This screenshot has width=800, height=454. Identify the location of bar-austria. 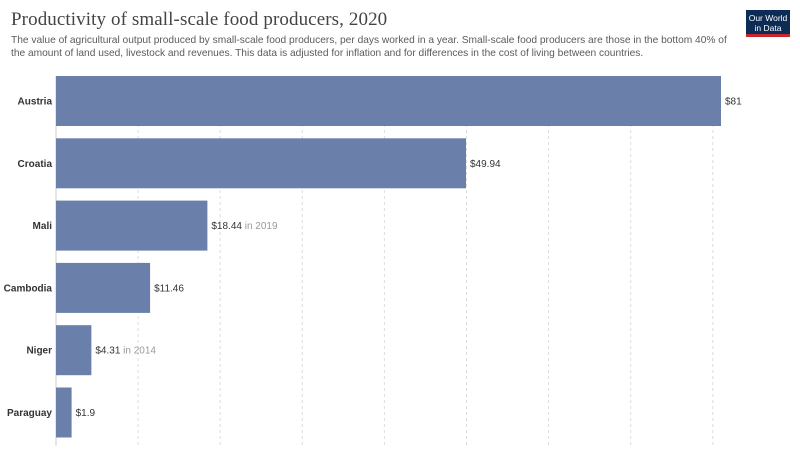
(388, 101).